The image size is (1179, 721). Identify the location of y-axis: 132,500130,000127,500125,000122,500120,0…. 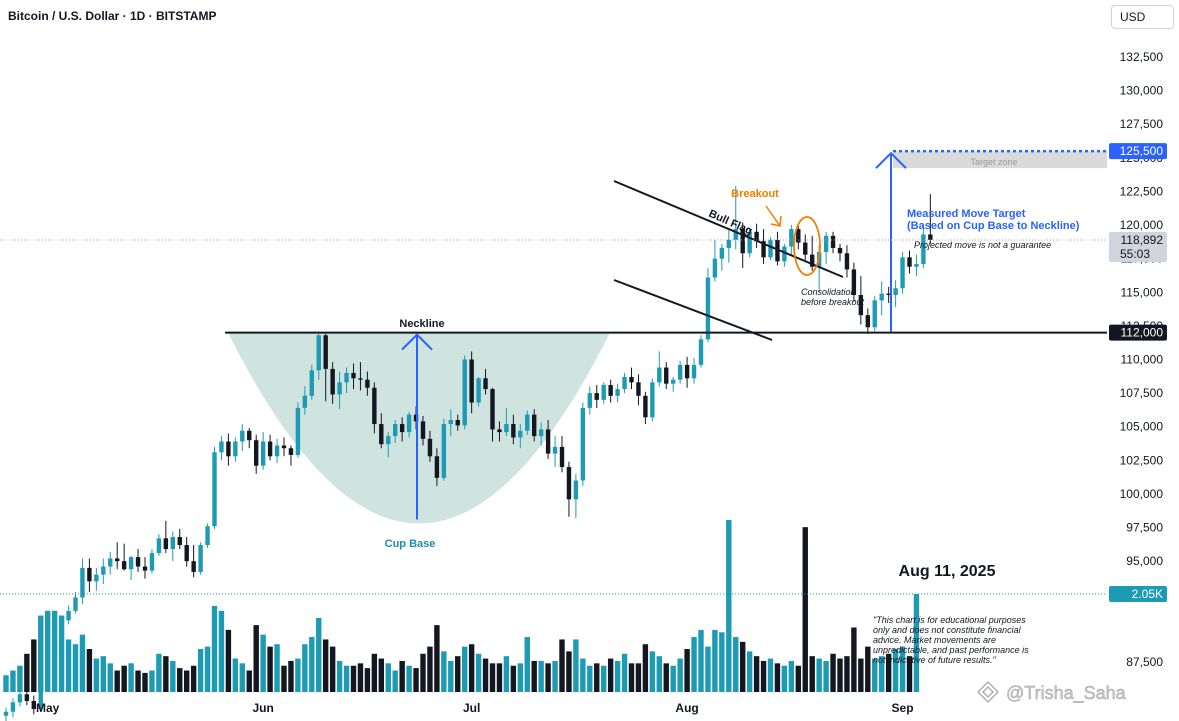
(1138, 359).